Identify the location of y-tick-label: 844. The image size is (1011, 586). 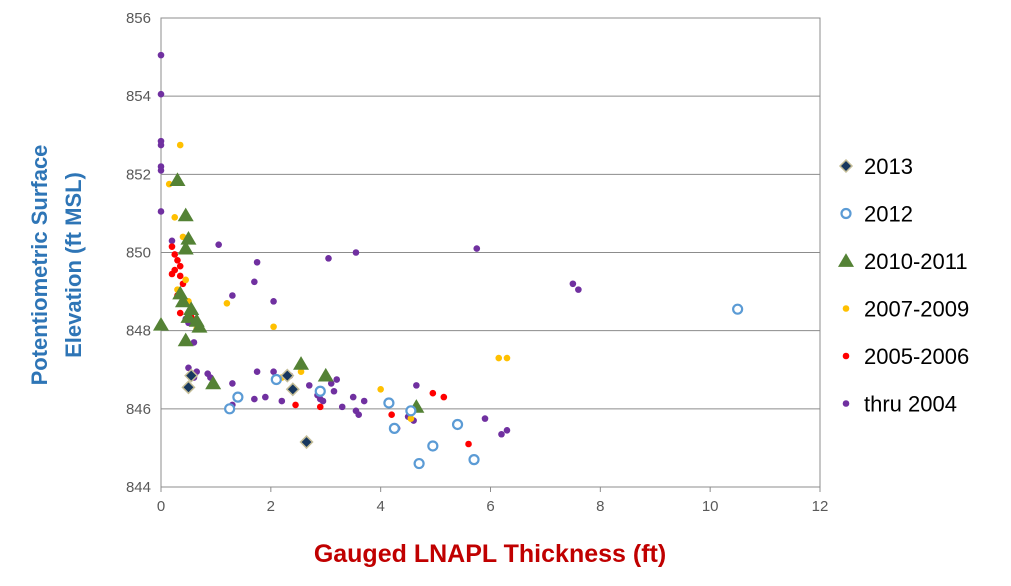
(138, 487).